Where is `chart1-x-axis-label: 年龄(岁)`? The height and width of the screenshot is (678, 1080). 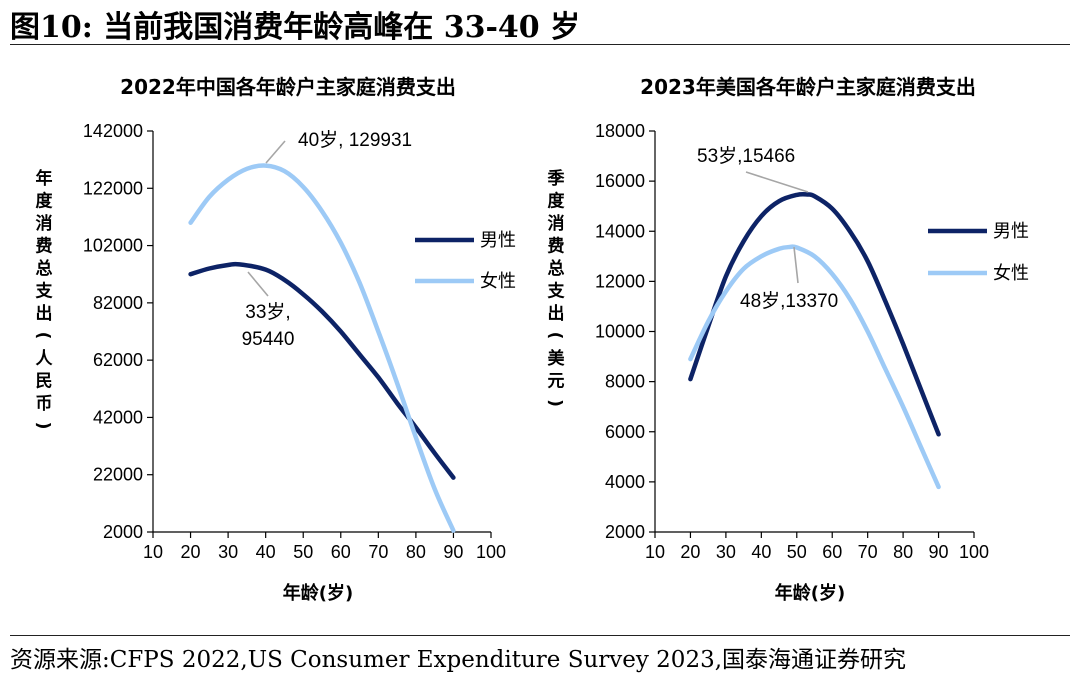
chart1-x-axis-label: 年龄(岁) is located at coordinates (318, 593).